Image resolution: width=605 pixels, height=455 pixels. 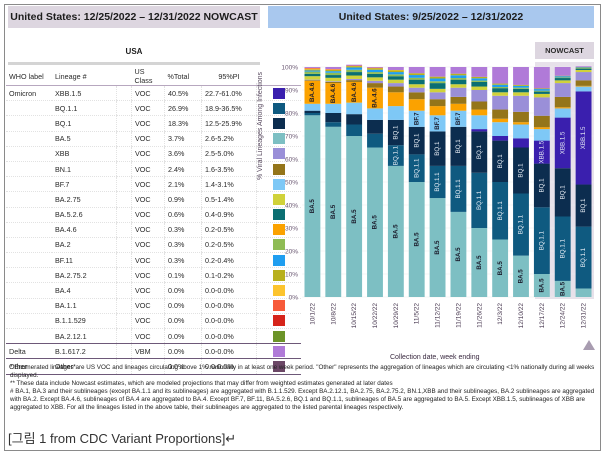 I want to click on table-row: XBB VOC 3.6% 2.5-5.0%, so click(x=153, y=154).